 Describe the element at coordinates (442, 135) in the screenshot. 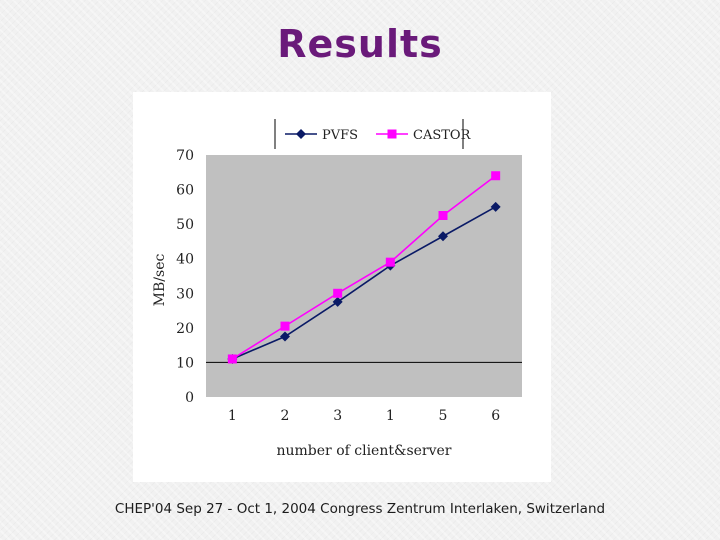

I see `legend-label: CASTOR` at that location.